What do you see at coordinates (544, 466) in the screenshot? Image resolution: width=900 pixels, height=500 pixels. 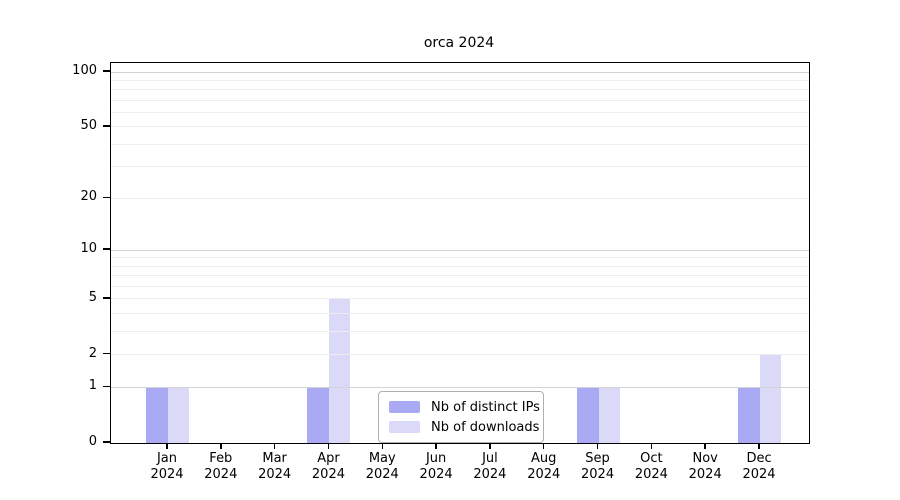 I see `x-tick-label-aug: Aug 2024` at bounding box center [544, 466].